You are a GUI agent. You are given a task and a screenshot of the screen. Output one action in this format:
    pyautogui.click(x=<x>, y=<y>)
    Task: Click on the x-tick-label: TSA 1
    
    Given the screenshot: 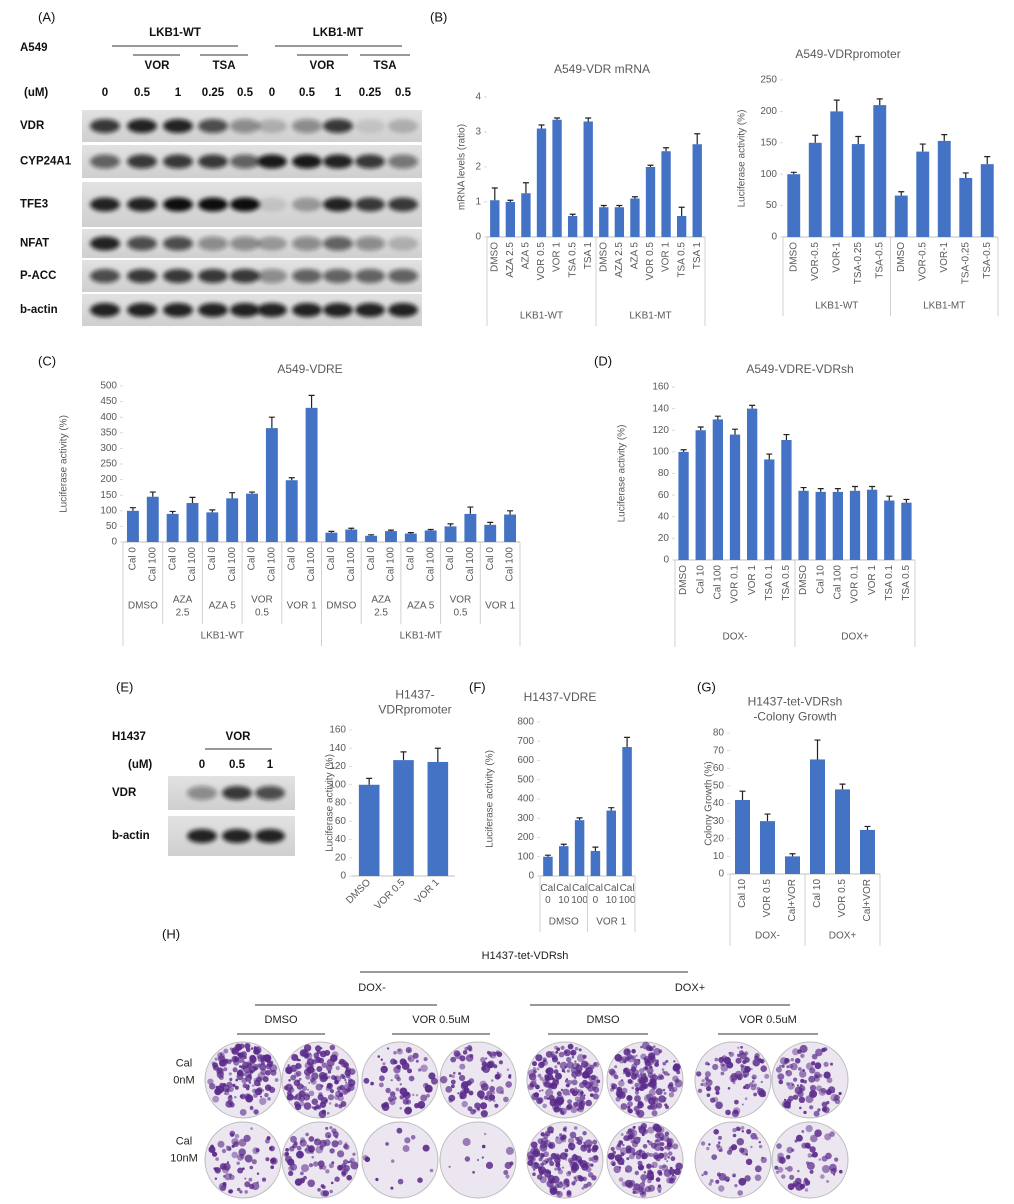 What is the action you would take?
    pyautogui.click(x=697, y=256)
    